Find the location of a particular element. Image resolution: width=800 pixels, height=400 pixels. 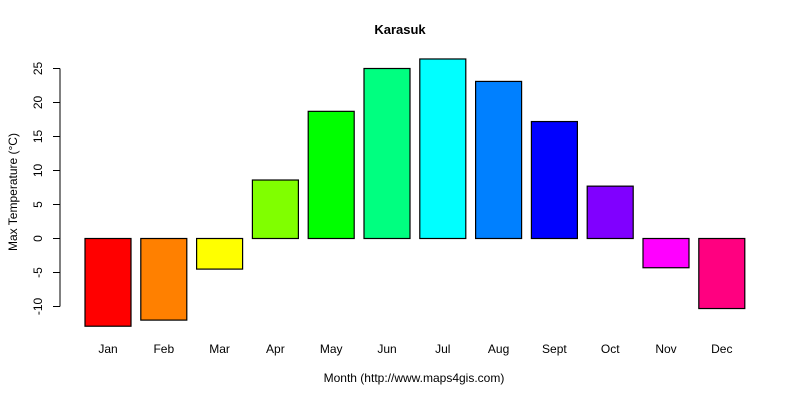

y-tick-label: 15 is located at coordinates (38, 137).